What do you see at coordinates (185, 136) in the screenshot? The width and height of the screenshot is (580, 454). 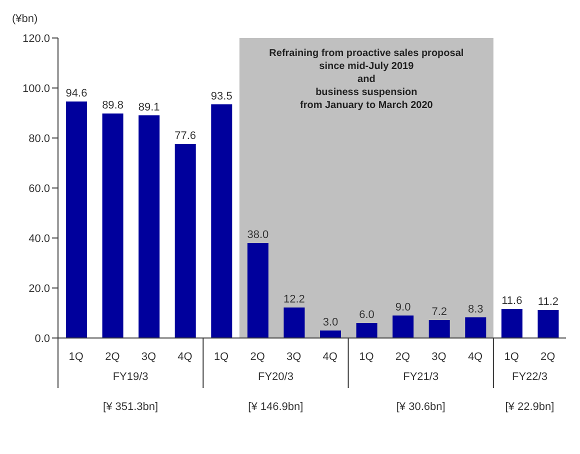 I see `data-label: 77.6` at bounding box center [185, 136].